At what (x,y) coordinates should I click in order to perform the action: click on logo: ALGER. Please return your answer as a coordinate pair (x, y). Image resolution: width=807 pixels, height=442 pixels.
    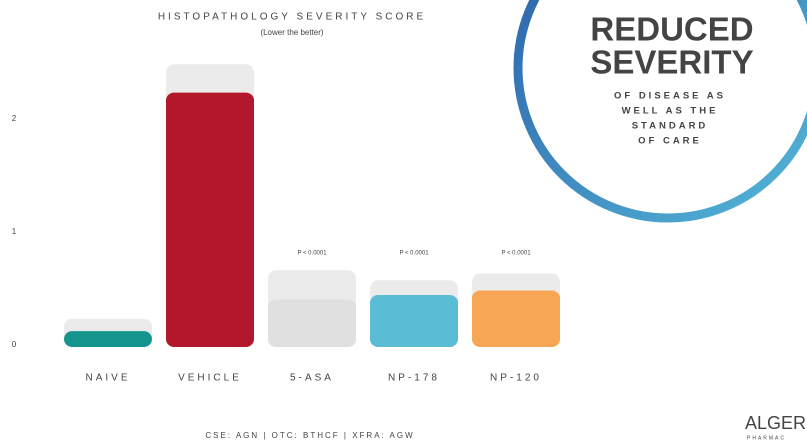
    Looking at the image, I should click on (775, 423).